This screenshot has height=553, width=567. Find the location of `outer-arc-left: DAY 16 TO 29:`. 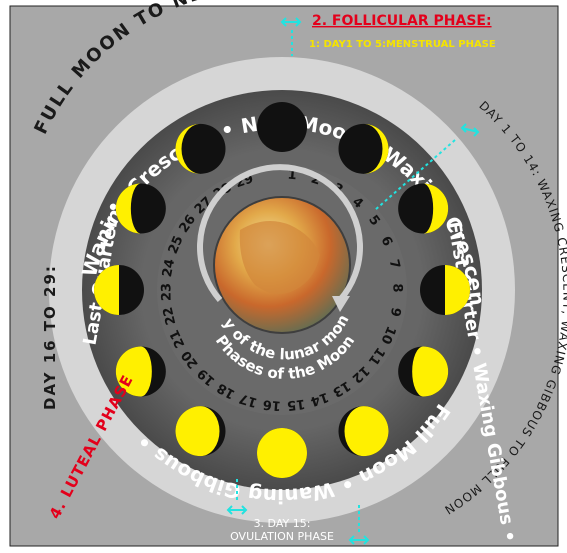

outer-arc-left: DAY 16 TO 29: is located at coordinates (50, 337).